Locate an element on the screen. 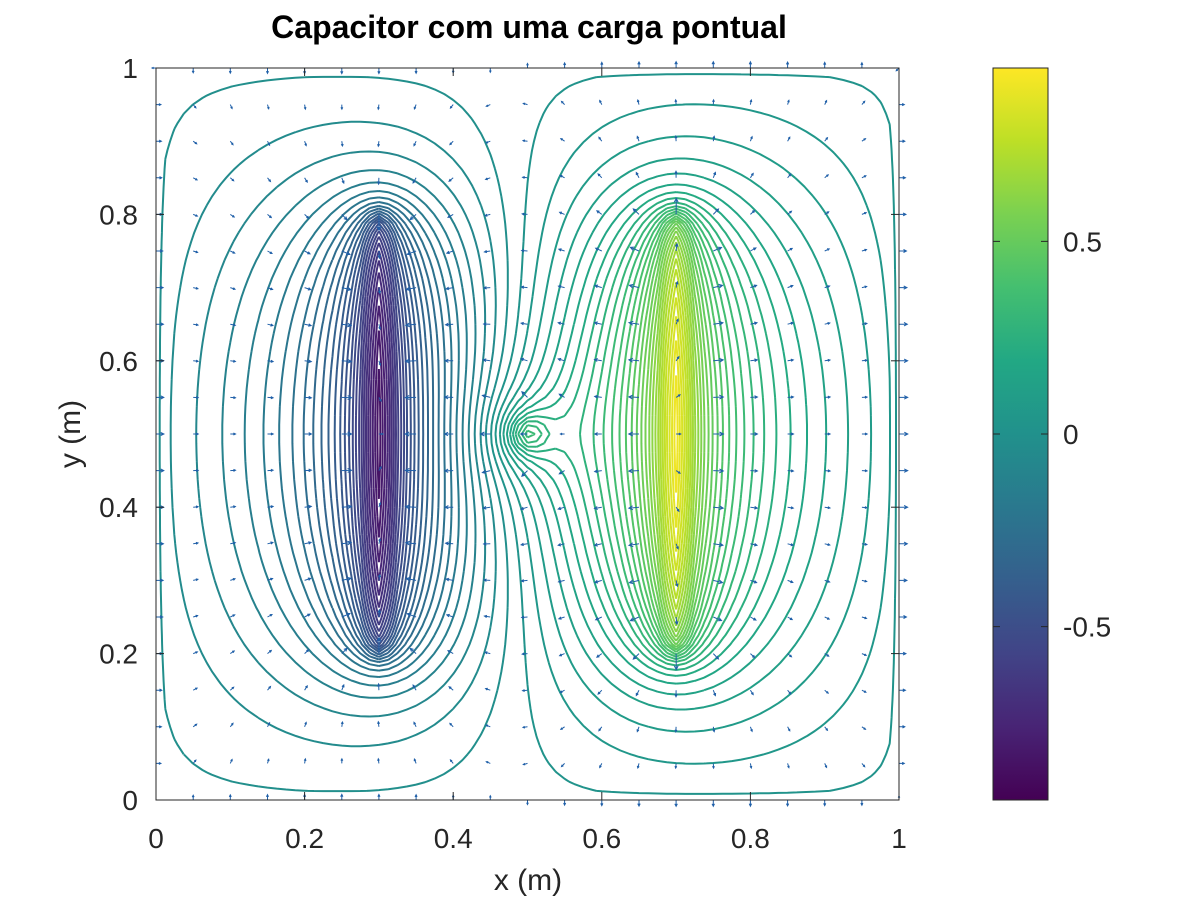 The height and width of the screenshot is (900, 1200). x-tick-label: 1 is located at coordinates (899, 838).